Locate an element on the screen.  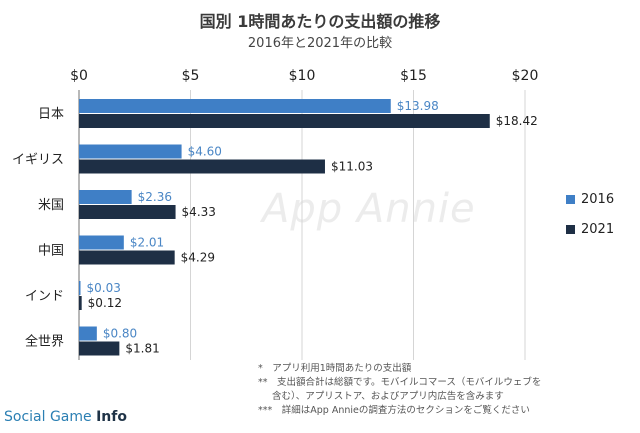
chart-title: 国別 1時間あたりの支出額の推移 is located at coordinates (320, 21).